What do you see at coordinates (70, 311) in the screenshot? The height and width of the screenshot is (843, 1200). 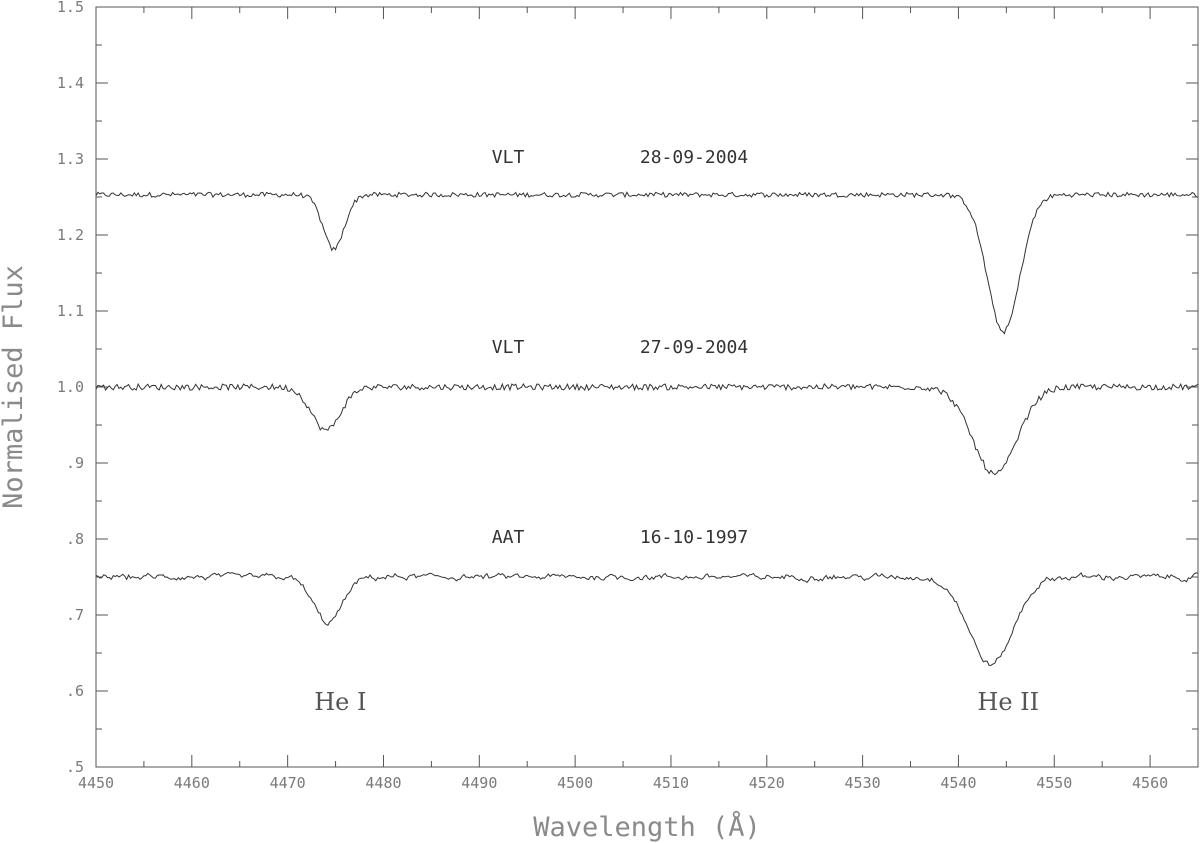 I see `y-tick-label: 1.1` at bounding box center [70, 311].